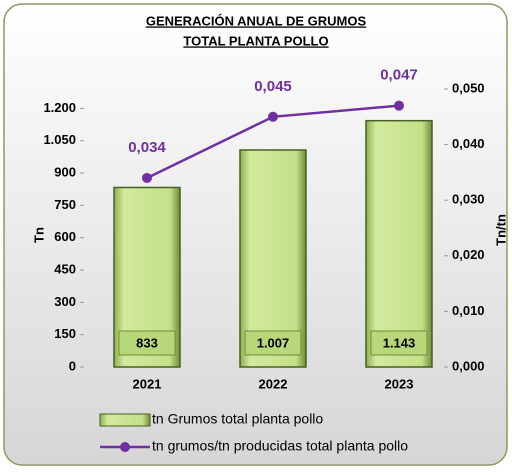  I want to click on x-tick-label: 2021, so click(147, 383).